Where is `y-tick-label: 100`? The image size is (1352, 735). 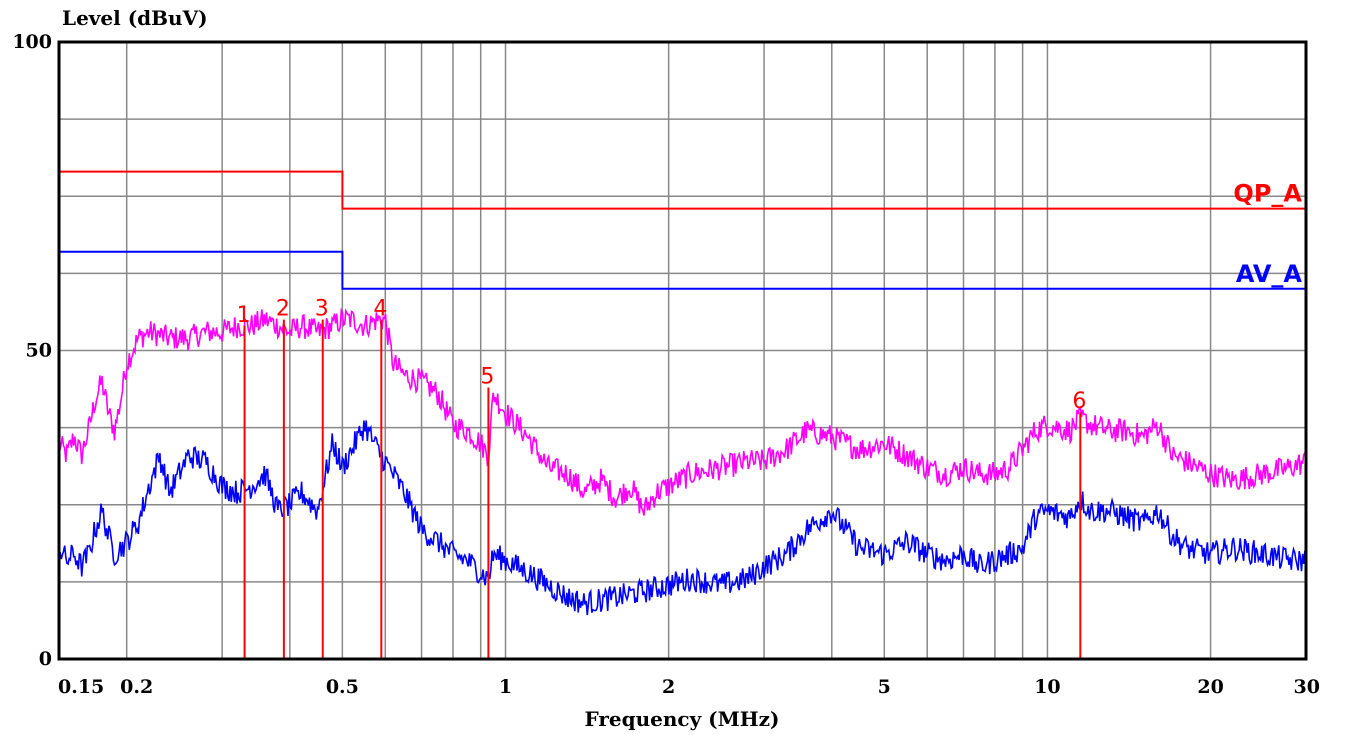 y-tick-label: 100 is located at coordinates (32, 42).